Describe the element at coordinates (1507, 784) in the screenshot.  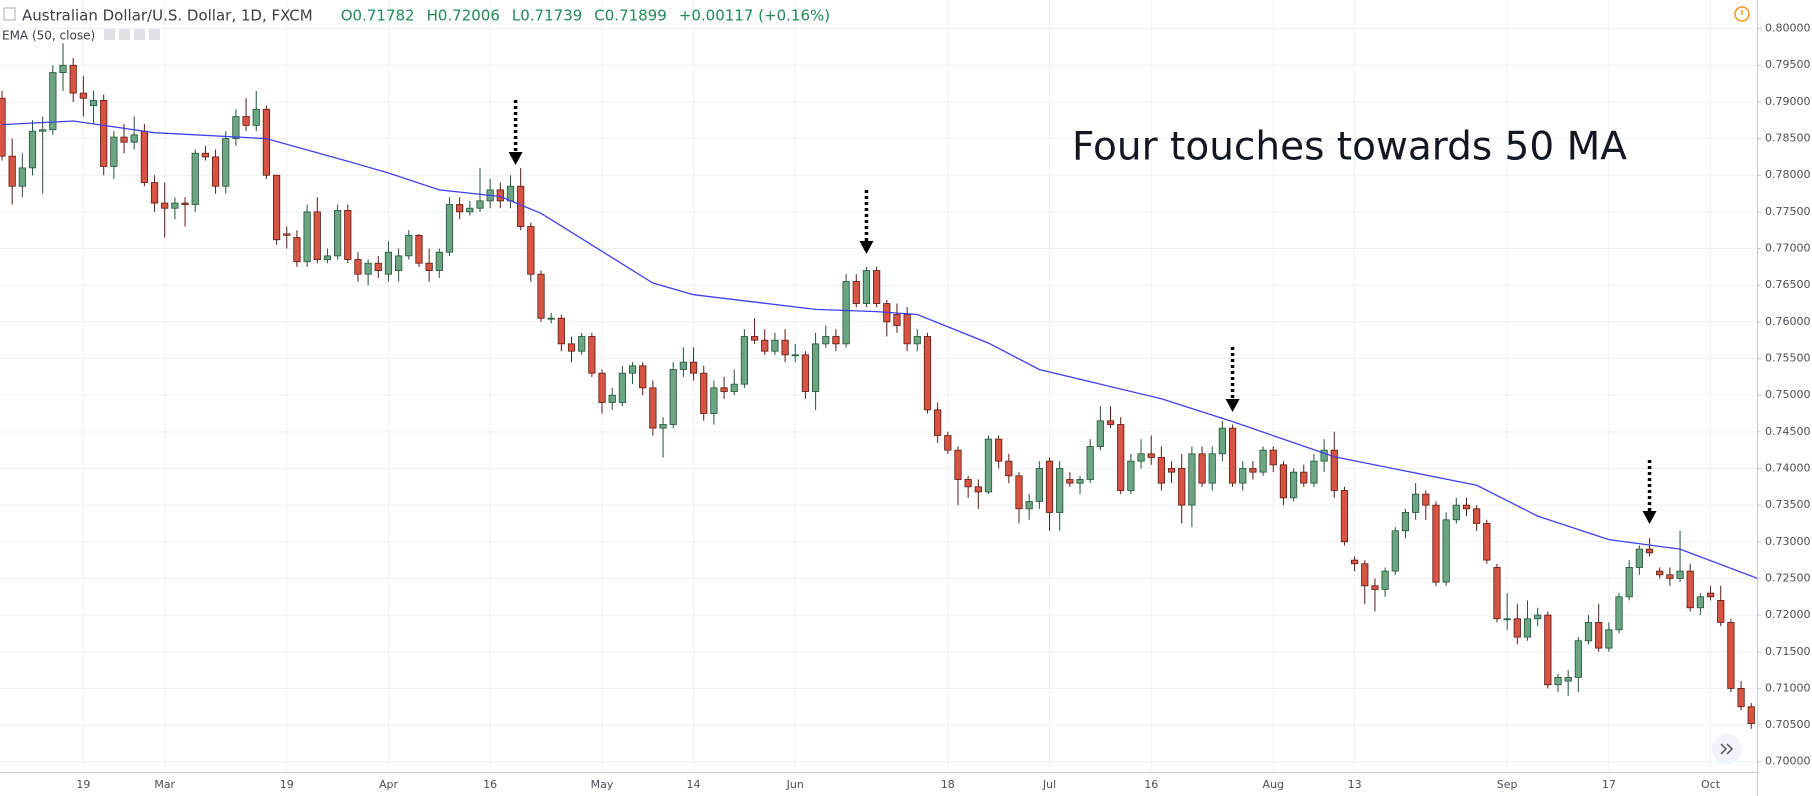
I see `x-tick-label: Sep` at that location.